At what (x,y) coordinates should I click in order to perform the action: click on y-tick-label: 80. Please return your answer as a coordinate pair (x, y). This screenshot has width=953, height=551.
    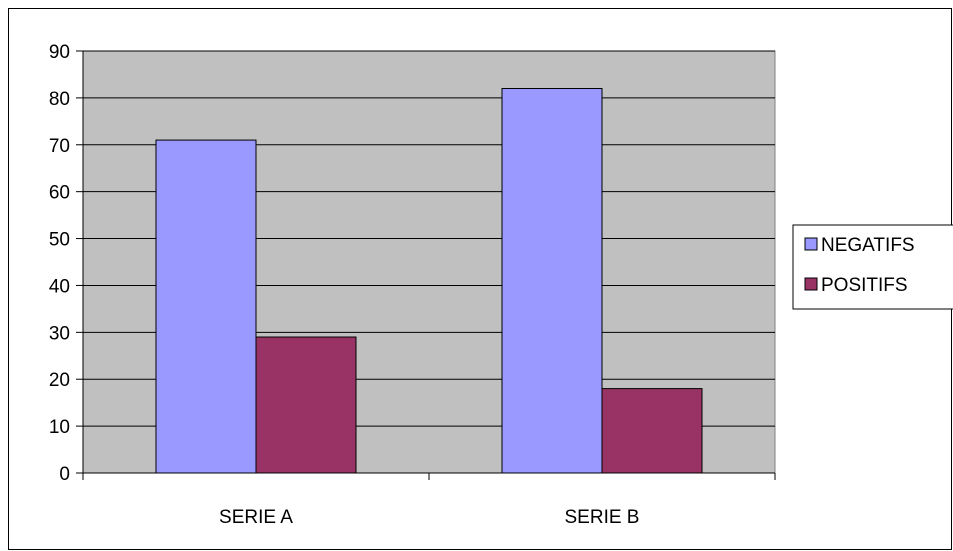
    Looking at the image, I should click on (59, 99).